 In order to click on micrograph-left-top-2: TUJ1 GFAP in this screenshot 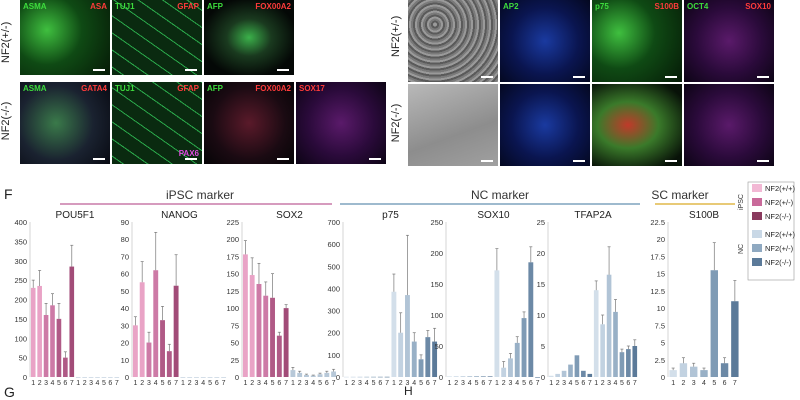, I will do `click(157, 37)`.